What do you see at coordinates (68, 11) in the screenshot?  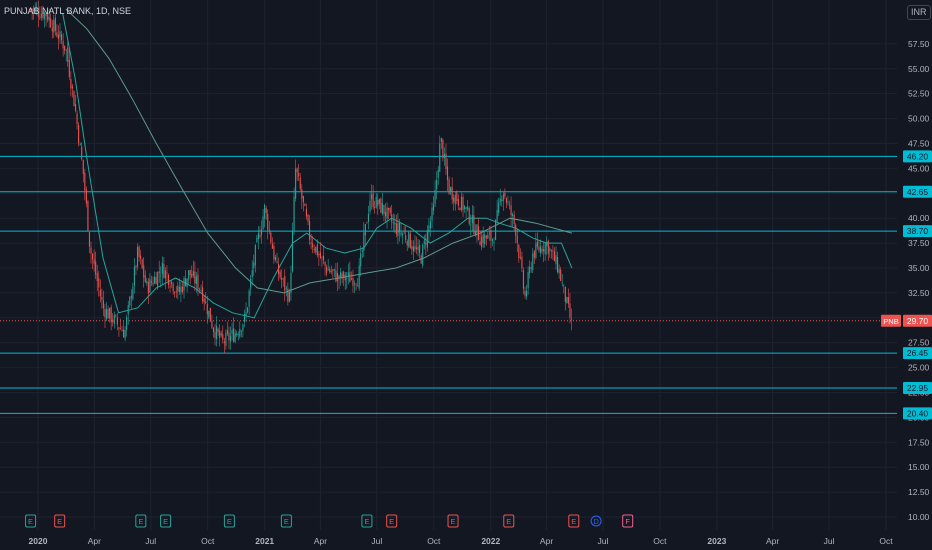 I see `symbol-title: PUNJAB NATL BANK, 1D, NSE` at bounding box center [68, 11].